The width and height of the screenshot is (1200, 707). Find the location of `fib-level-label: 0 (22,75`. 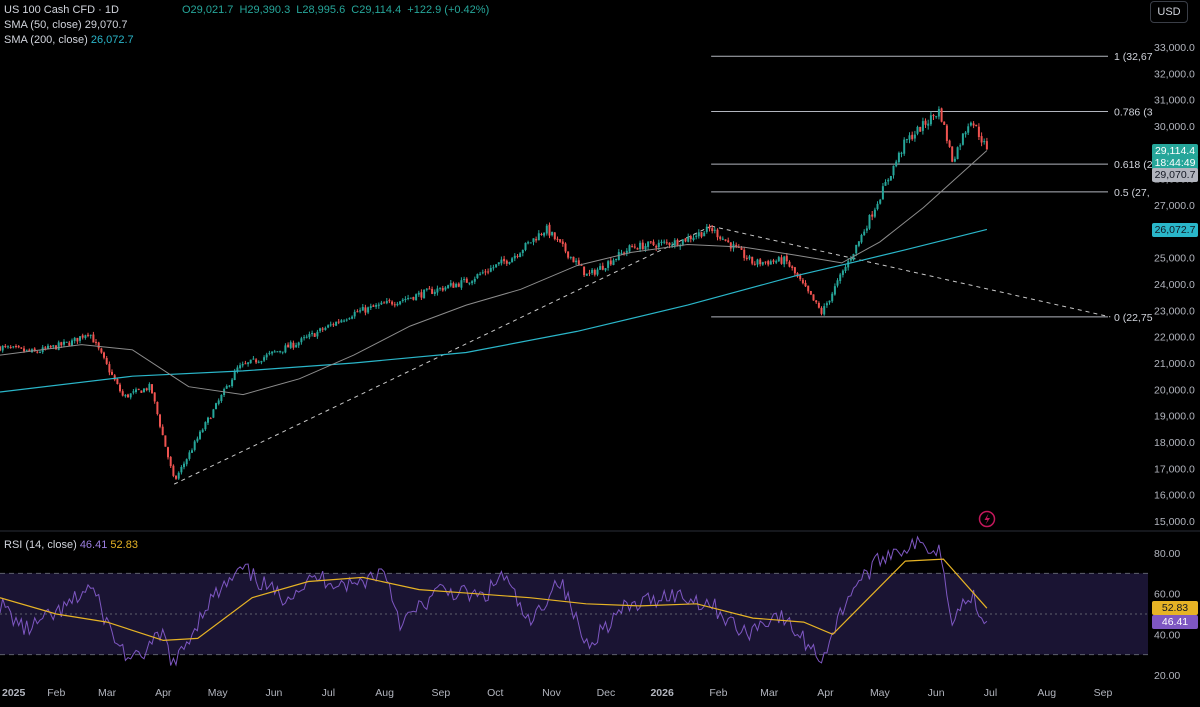

fib-level-label: 0 (22,75 is located at coordinates (1133, 318).